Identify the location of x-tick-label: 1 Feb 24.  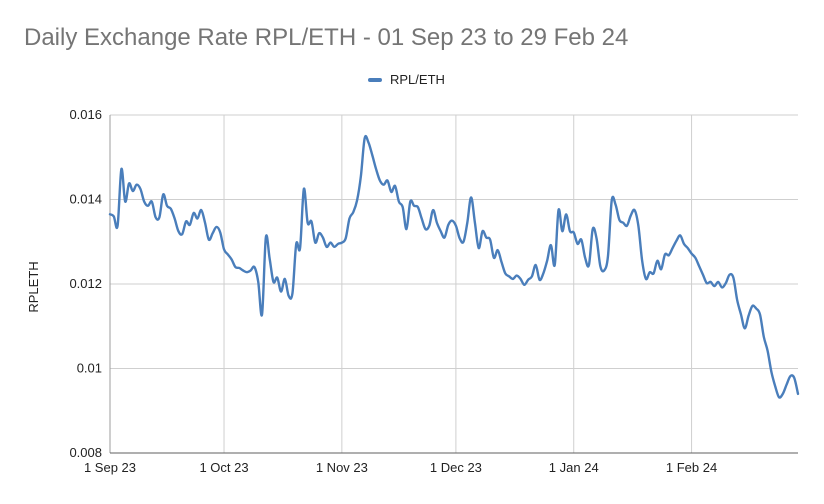
(691, 467).